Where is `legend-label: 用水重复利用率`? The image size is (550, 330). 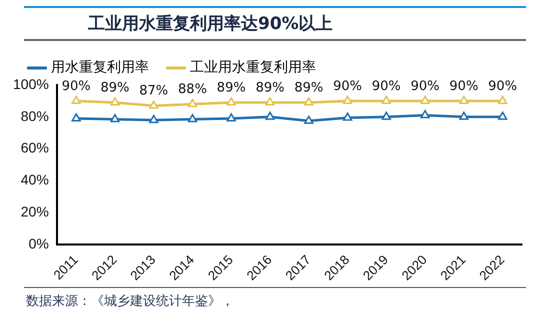
legend-label: 用水重复利用率 is located at coordinates (100, 68).